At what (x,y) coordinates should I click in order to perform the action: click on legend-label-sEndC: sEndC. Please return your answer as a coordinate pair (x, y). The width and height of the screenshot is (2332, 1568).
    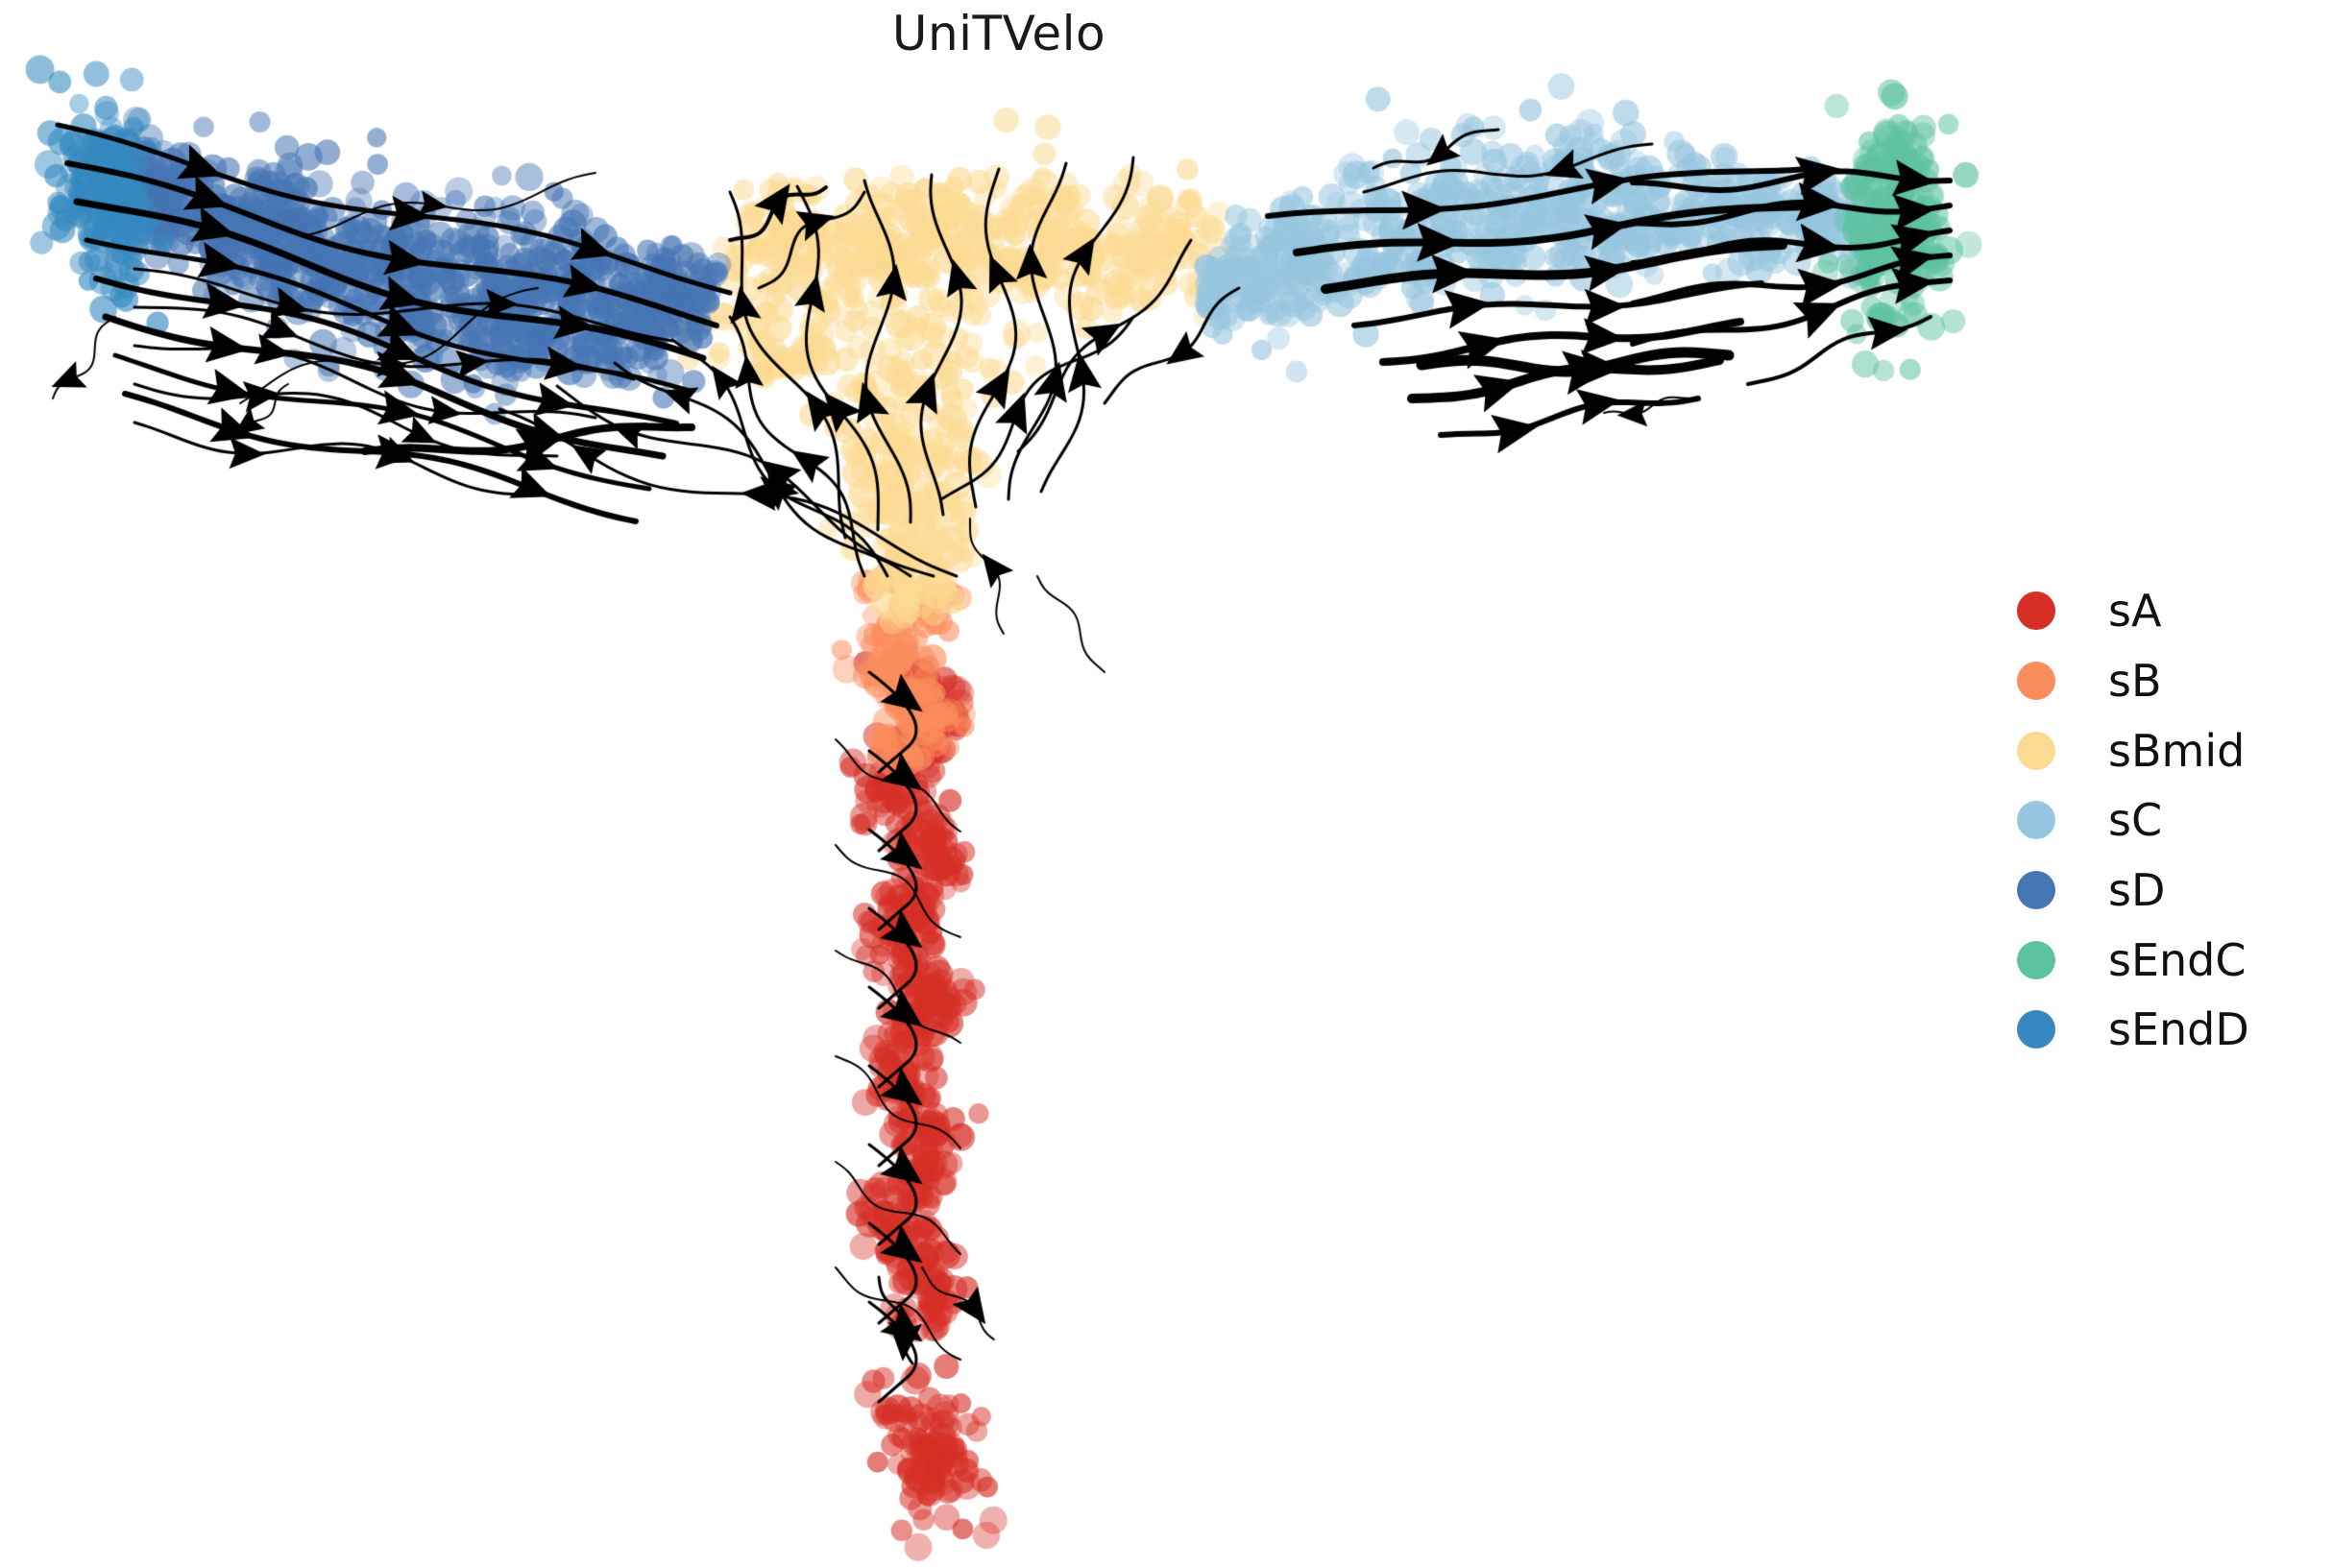
    Looking at the image, I should click on (2177, 959).